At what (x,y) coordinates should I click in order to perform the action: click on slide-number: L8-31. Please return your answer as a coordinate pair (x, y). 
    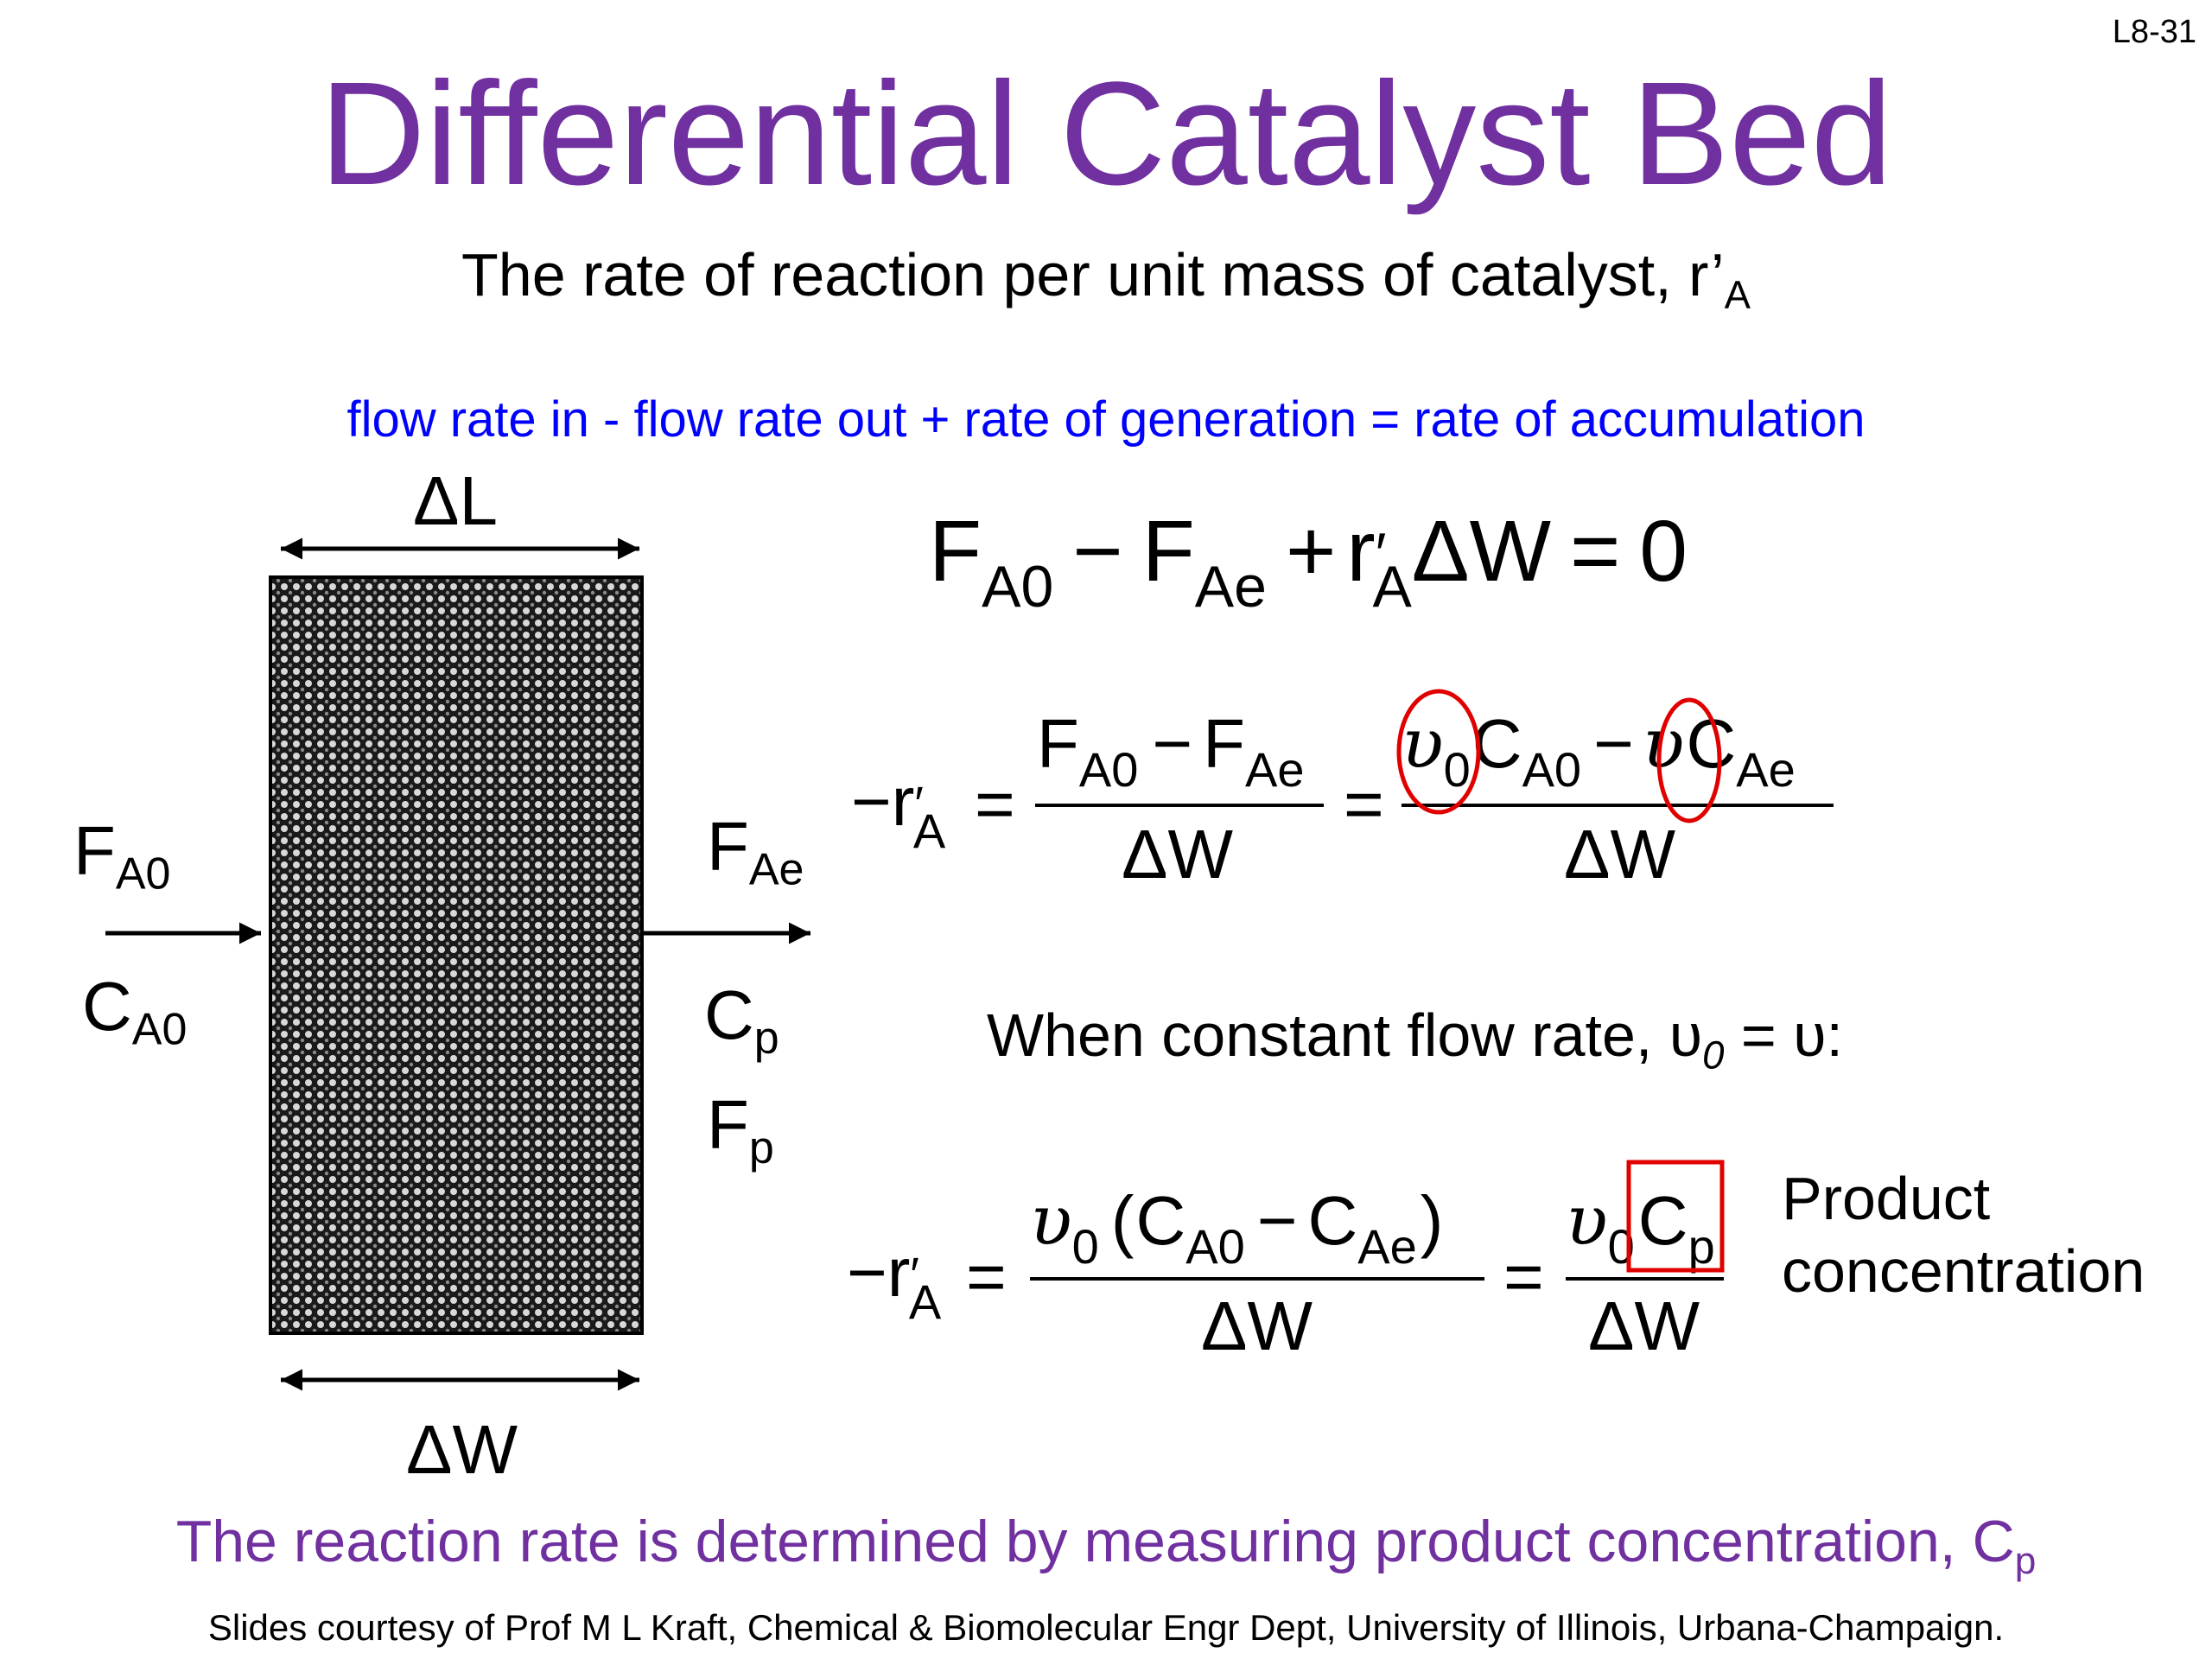
    Looking at the image, I should click on (2154, 32).